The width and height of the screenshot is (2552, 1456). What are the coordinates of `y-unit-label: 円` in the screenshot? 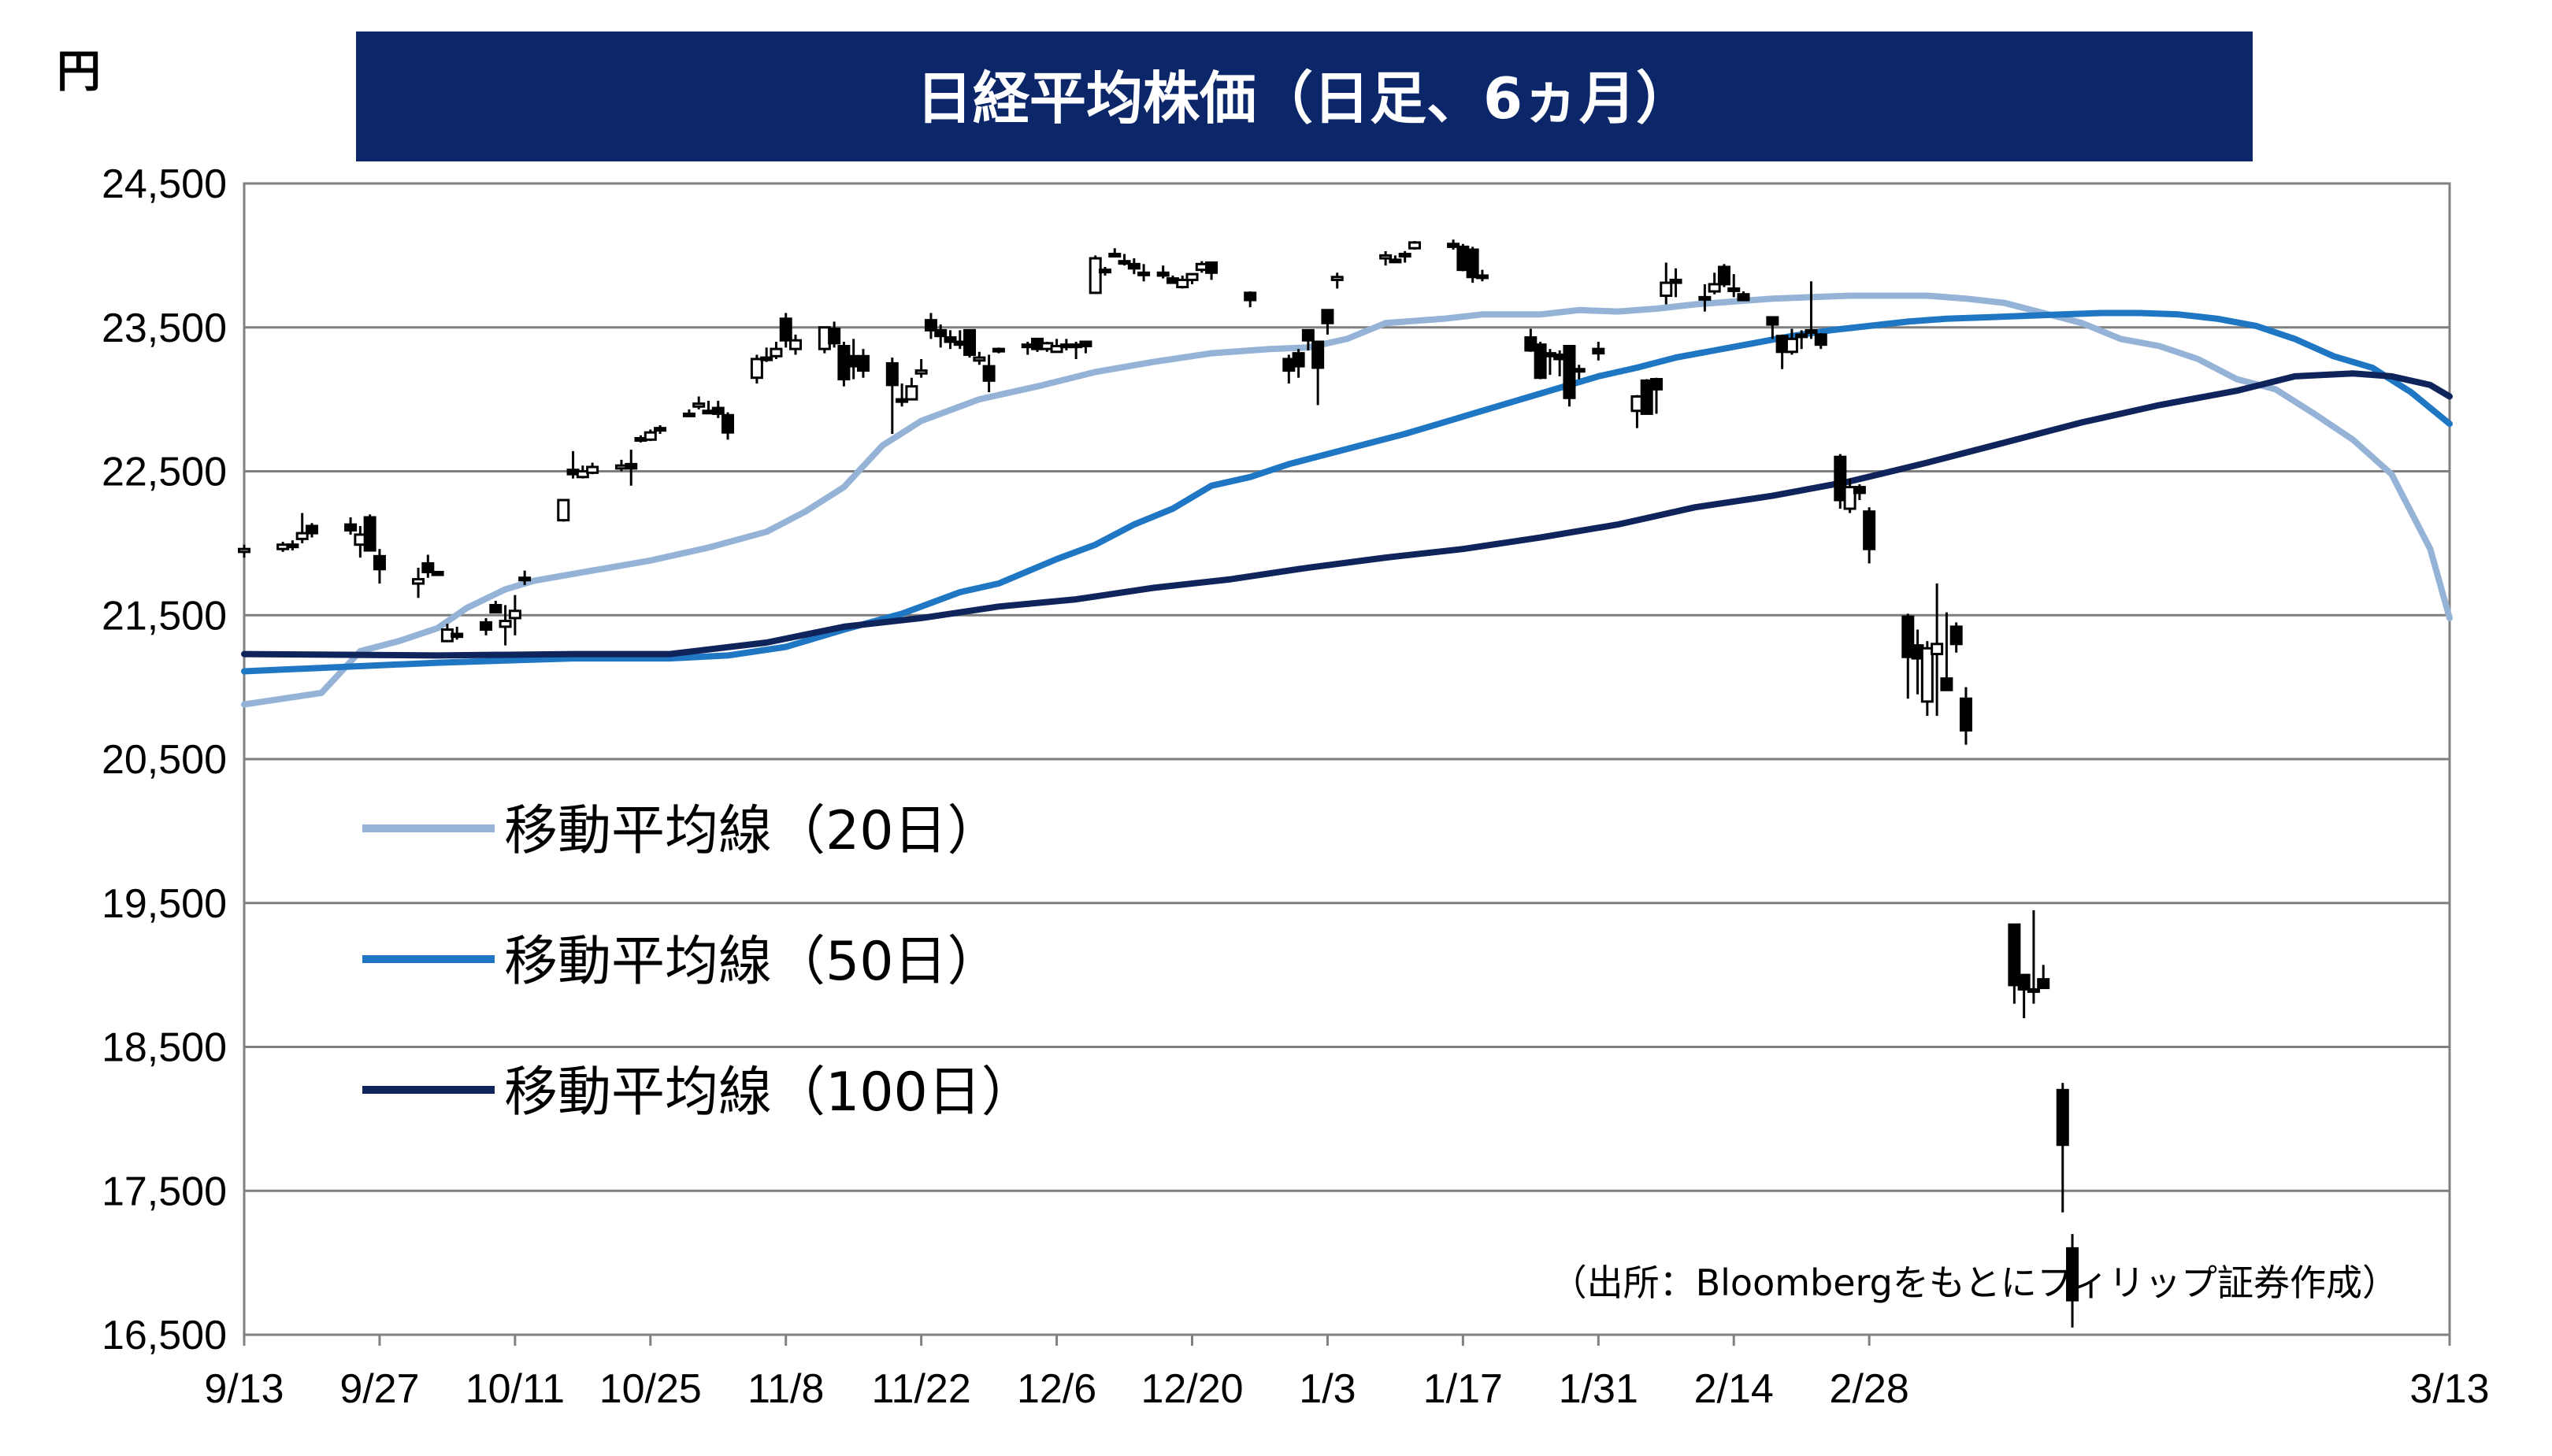 It's located at (79, 72).